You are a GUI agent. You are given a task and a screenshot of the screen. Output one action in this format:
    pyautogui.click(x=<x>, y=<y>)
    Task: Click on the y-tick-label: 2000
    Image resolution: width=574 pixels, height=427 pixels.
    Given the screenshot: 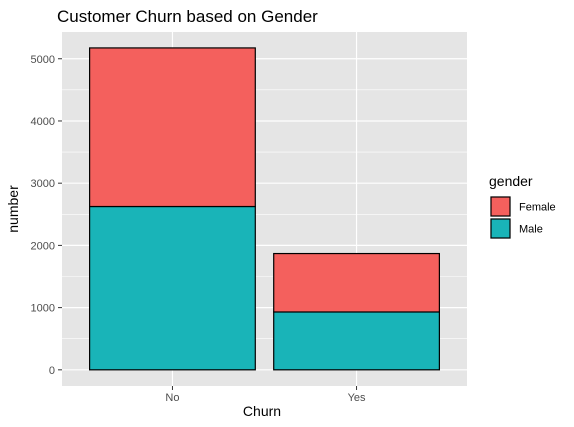 What is the action you would take?
    pyautogui.click(x=43, y=246)
    